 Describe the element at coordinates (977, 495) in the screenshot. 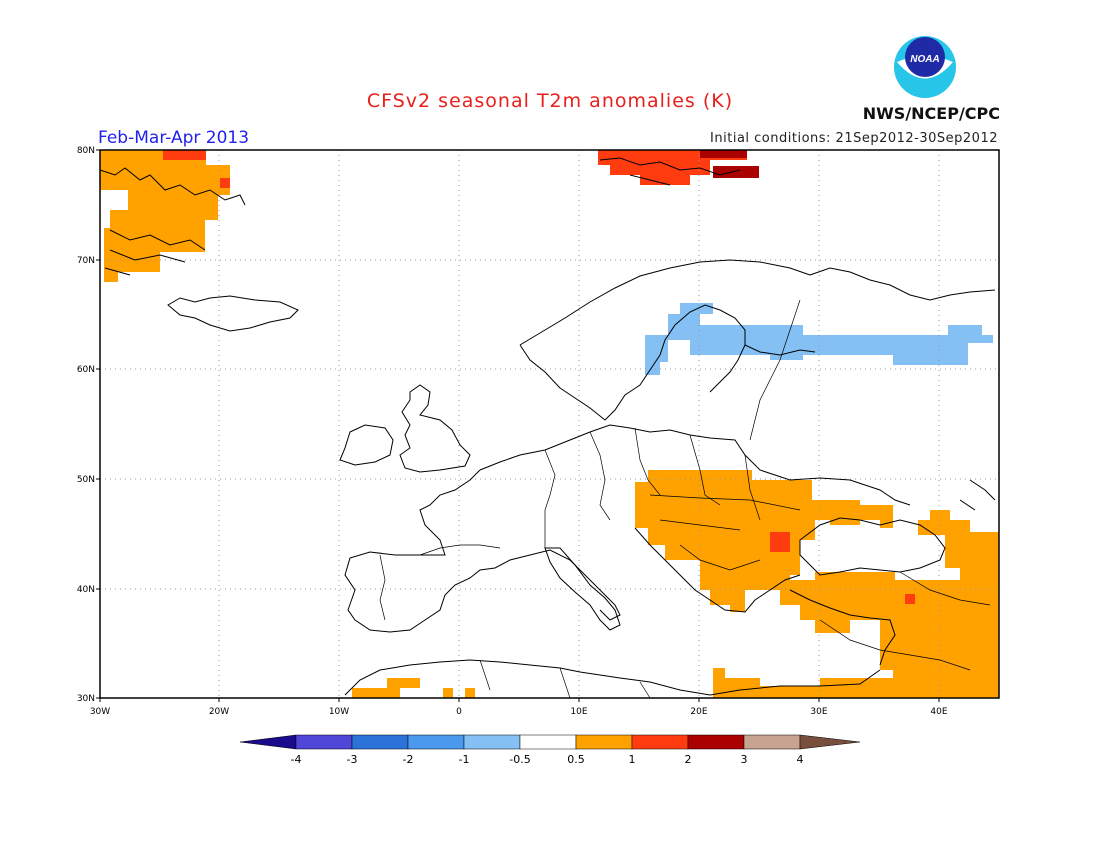

I see `caspian-coast` at that location.